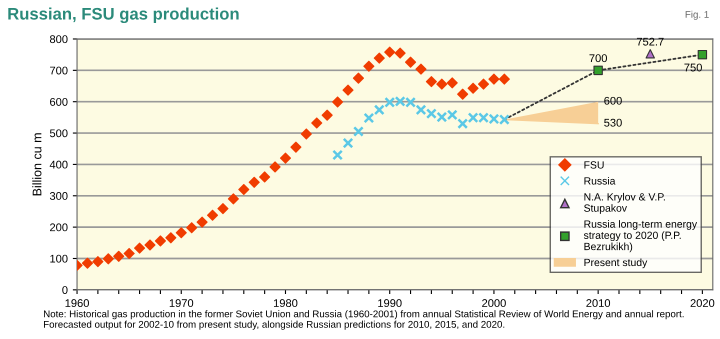  Describe the element at coordinates (693, 68) in the screenshot. I see `data-label: 750` at that location.